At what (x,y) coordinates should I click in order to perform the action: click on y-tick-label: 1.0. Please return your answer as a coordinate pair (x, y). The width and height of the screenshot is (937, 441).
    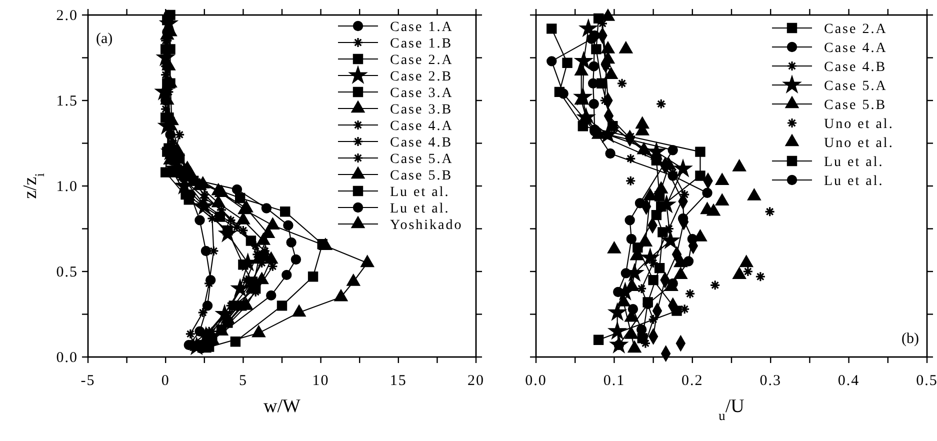
    Looking at the image, I should click on (67, 187).